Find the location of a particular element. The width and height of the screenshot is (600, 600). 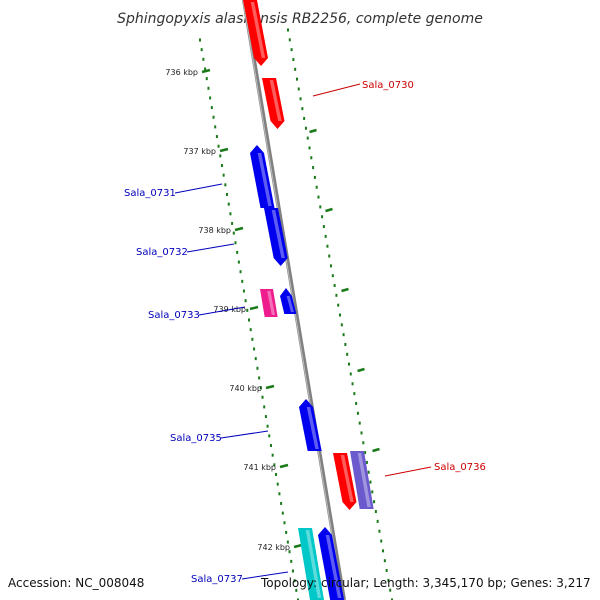

tick-label: 742 kbp is located at coordinates (273, 547).